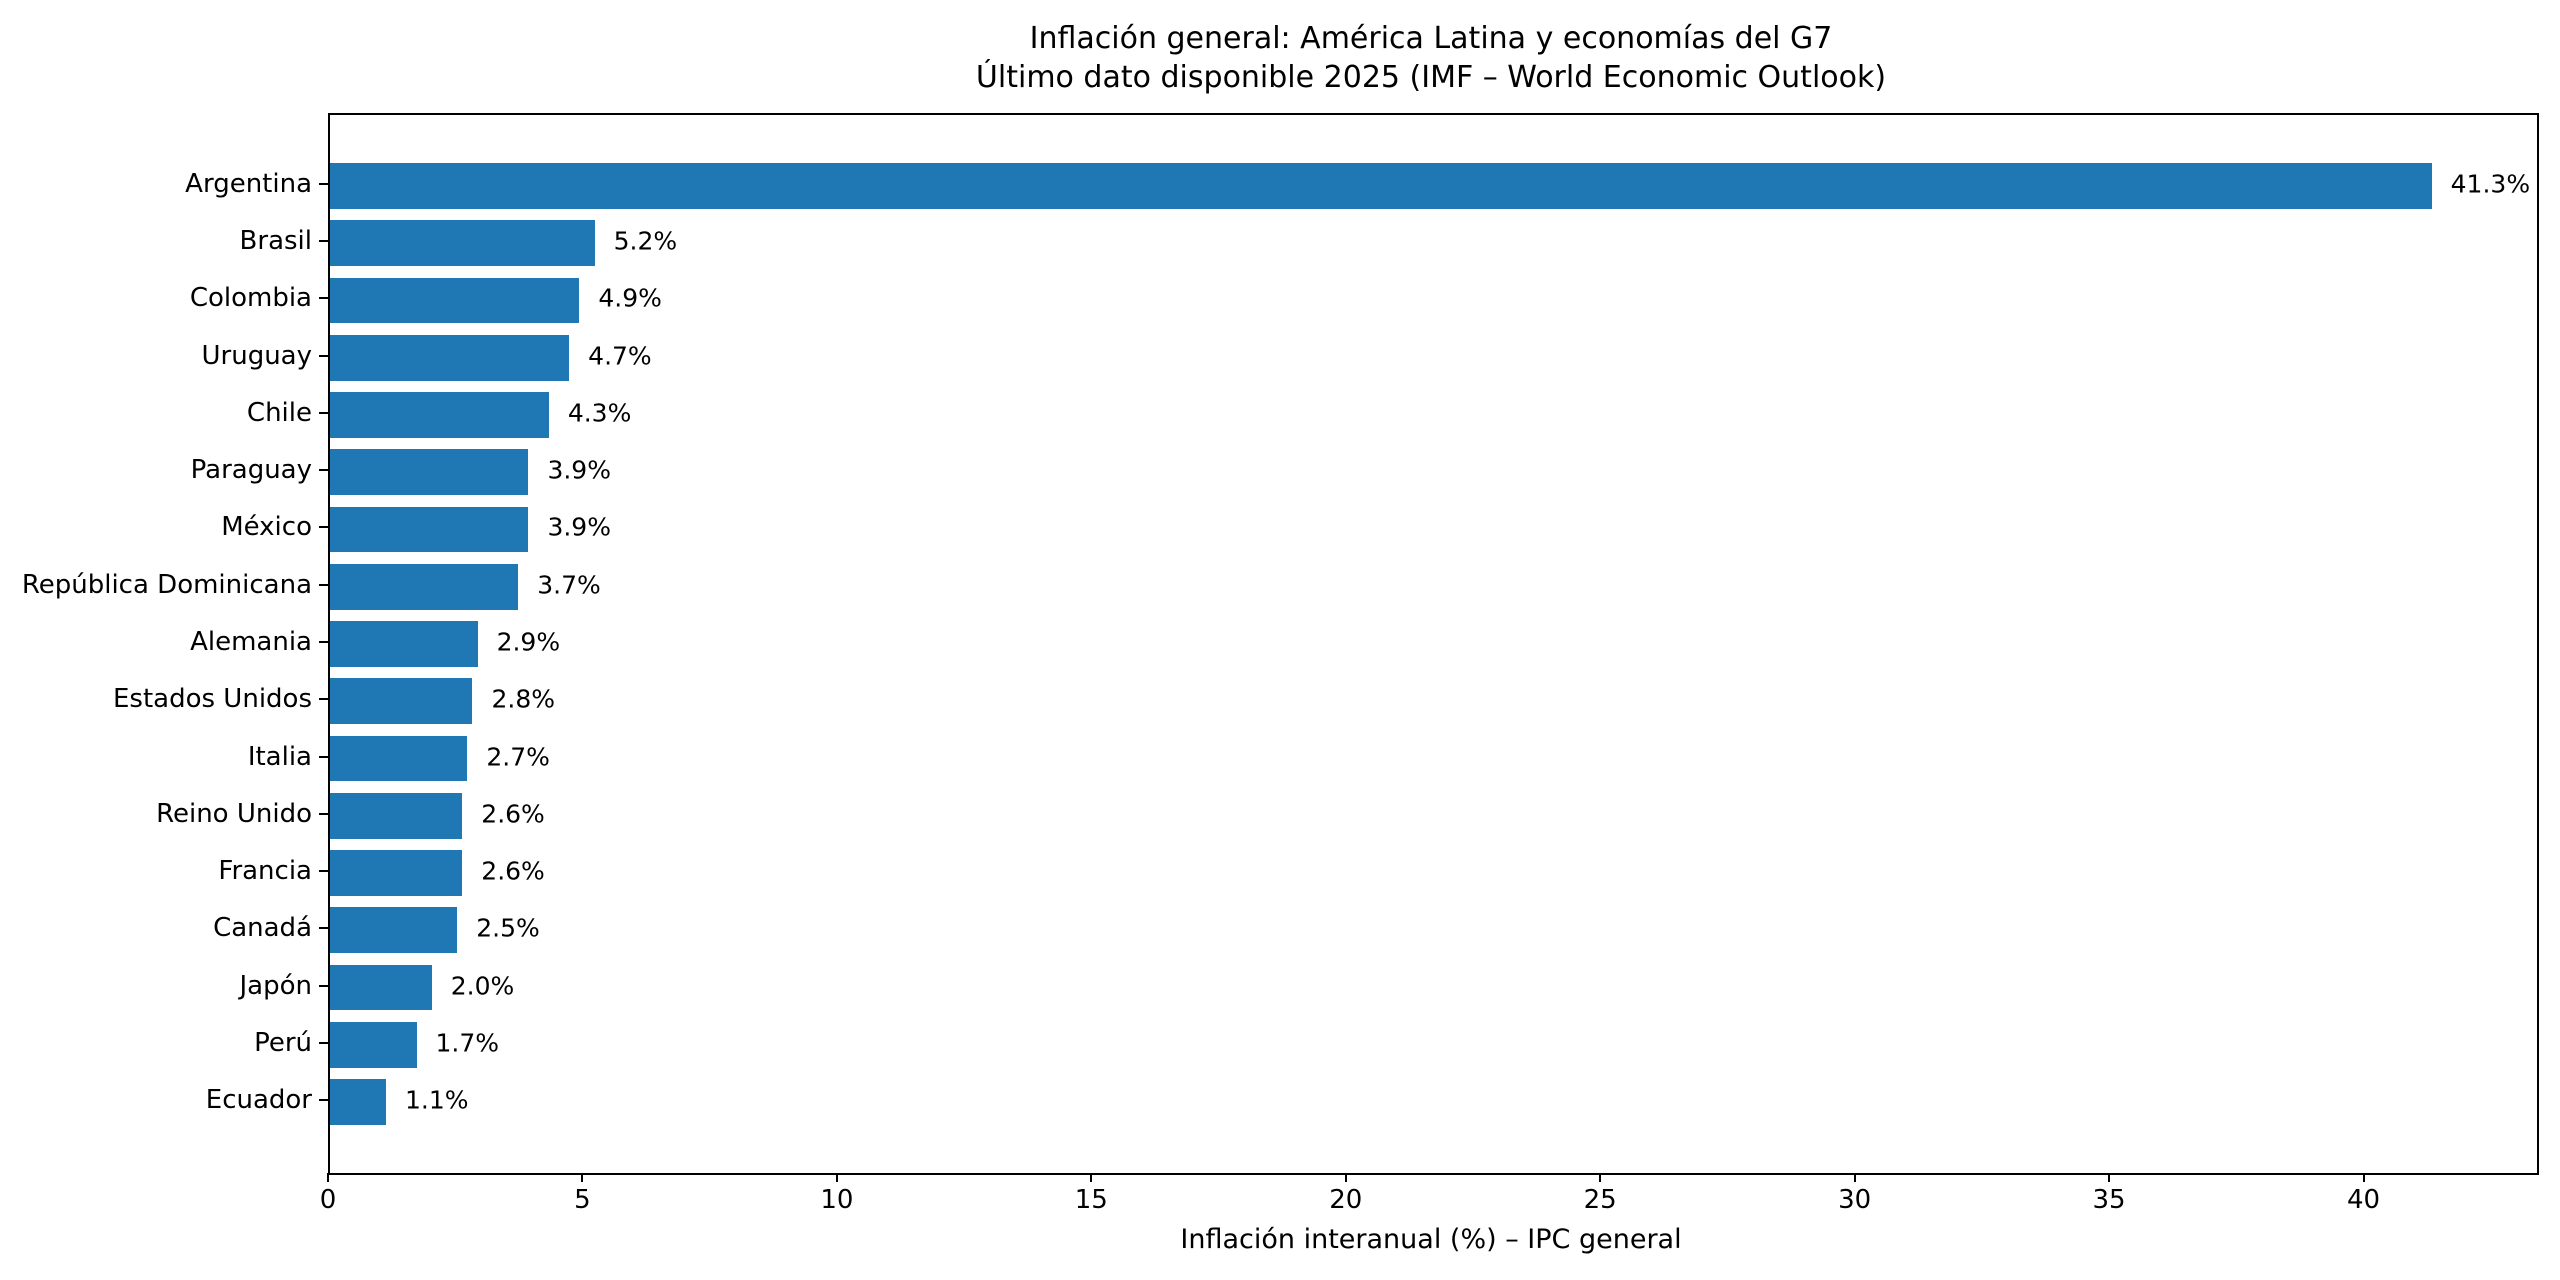  Describe the element at coordinates (401, 701) in the screenshot. I see `bar-estados-unidos` at that location.